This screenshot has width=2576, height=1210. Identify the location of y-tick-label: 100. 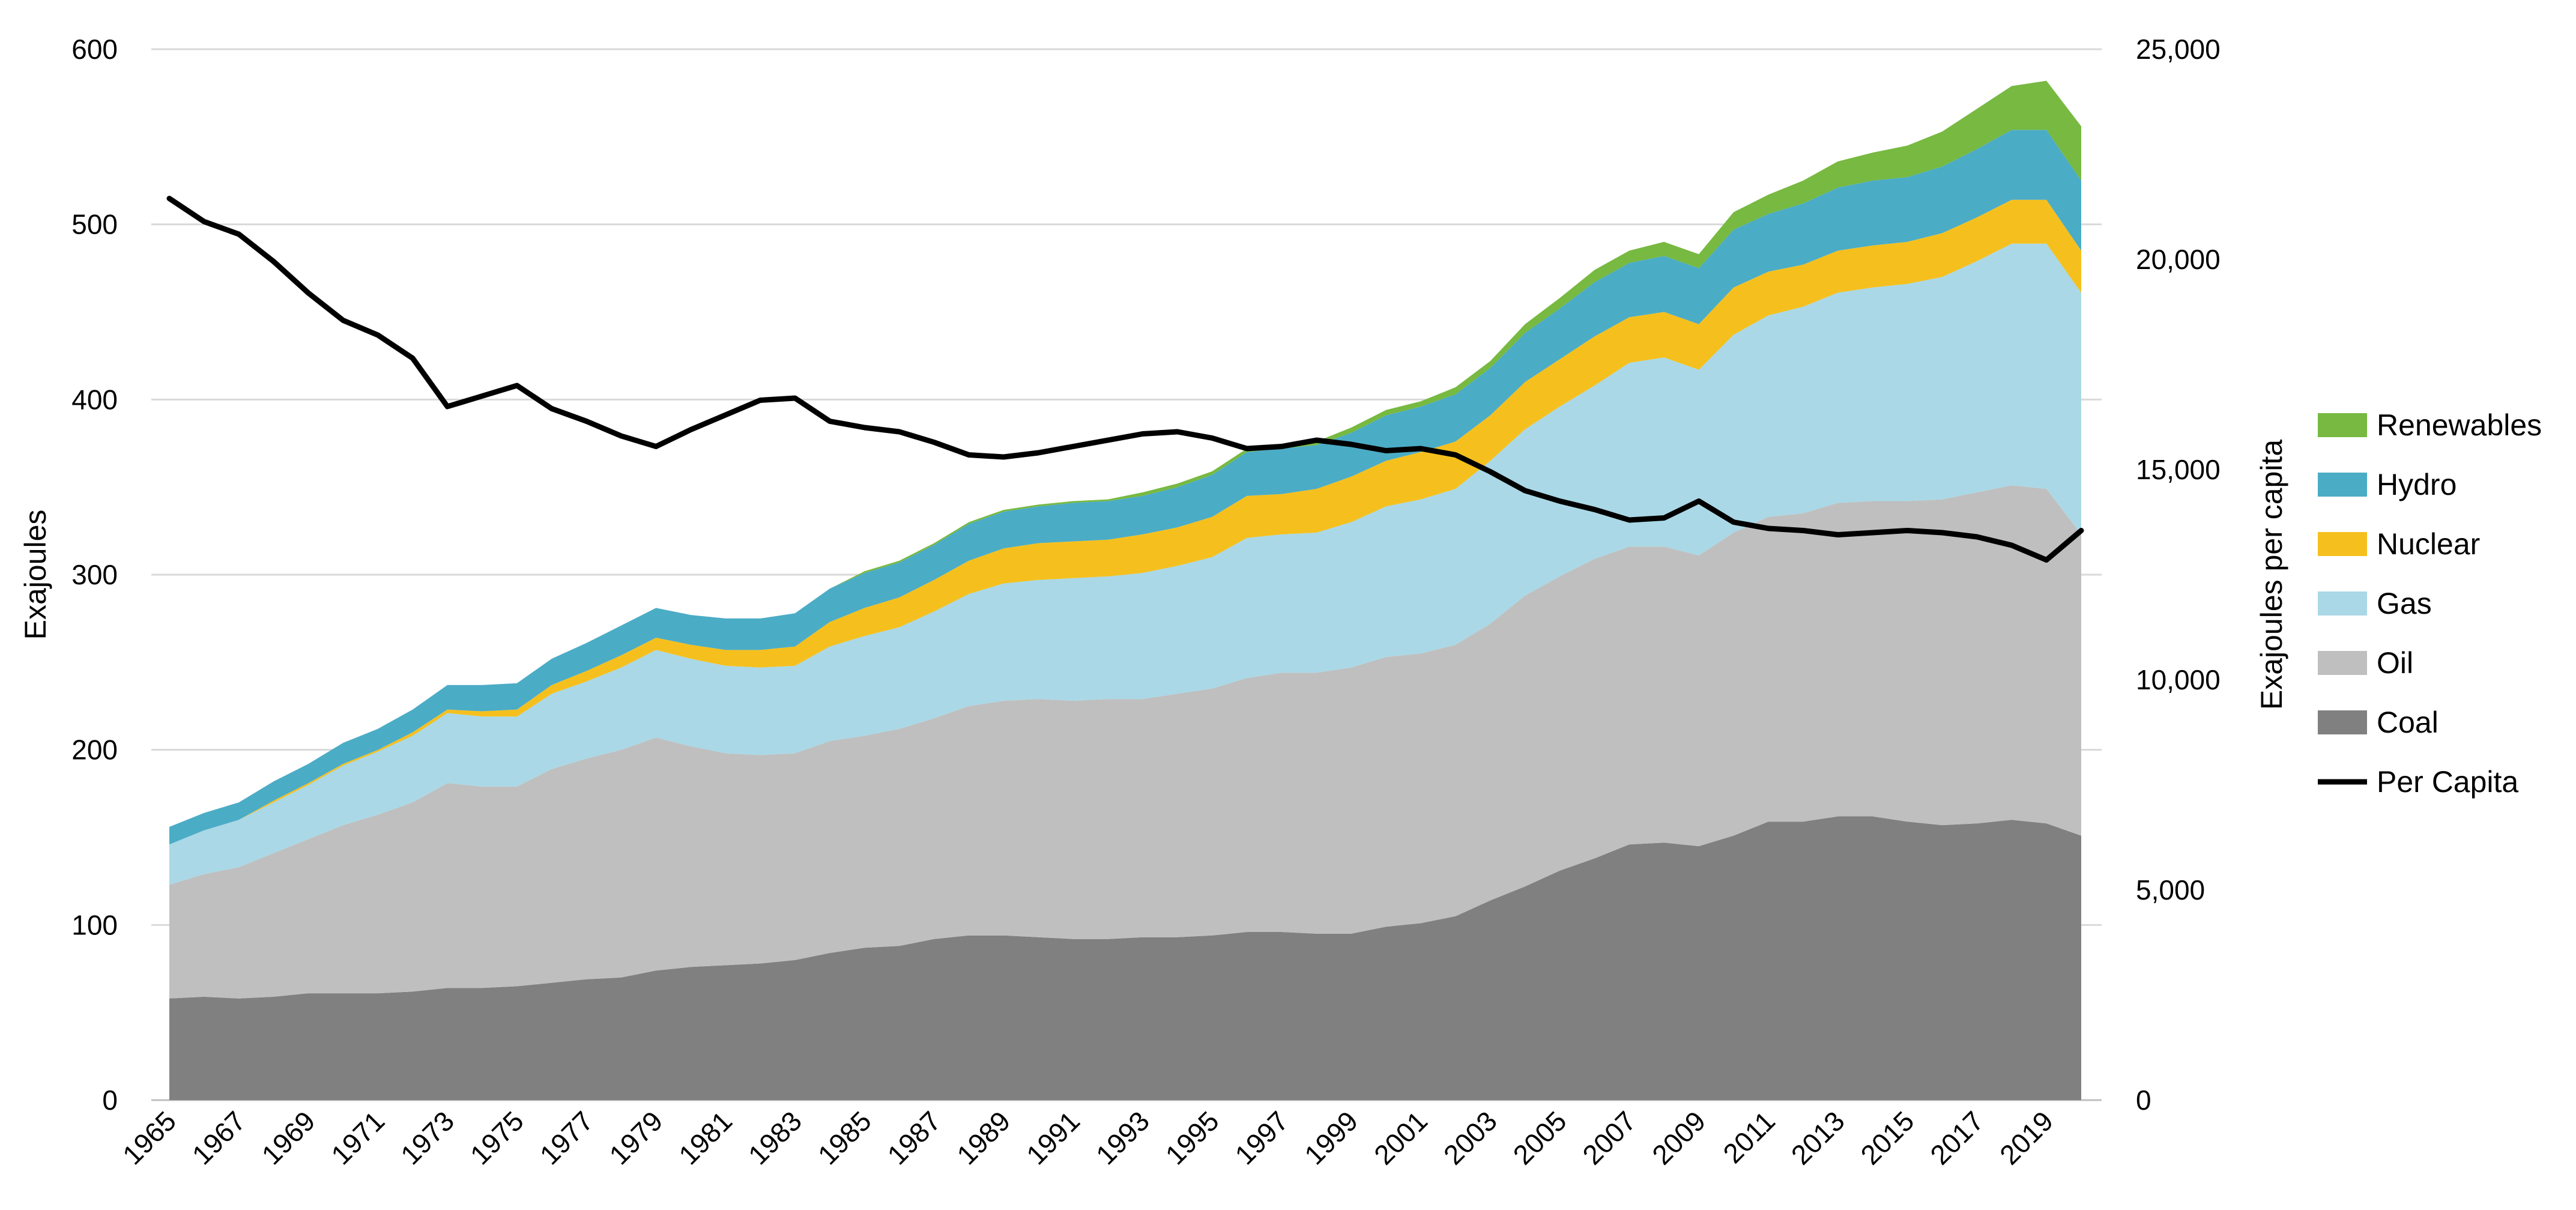
(94, 924).